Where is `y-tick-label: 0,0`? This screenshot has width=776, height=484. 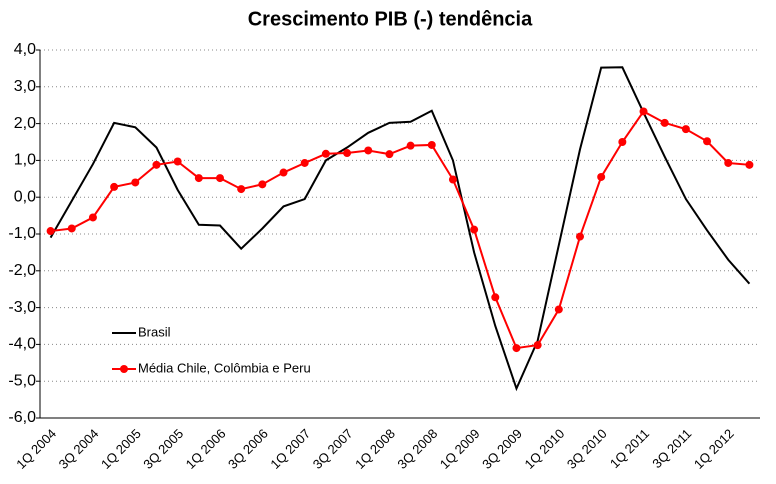
y-tick-label: 0,0 is located at coordinates (25, 196).